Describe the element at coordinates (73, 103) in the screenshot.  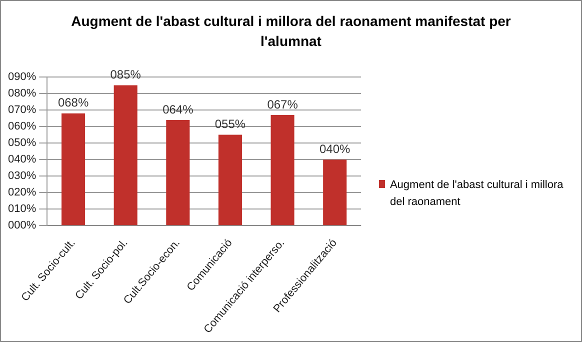
I see `data-label: 068%` at that location.